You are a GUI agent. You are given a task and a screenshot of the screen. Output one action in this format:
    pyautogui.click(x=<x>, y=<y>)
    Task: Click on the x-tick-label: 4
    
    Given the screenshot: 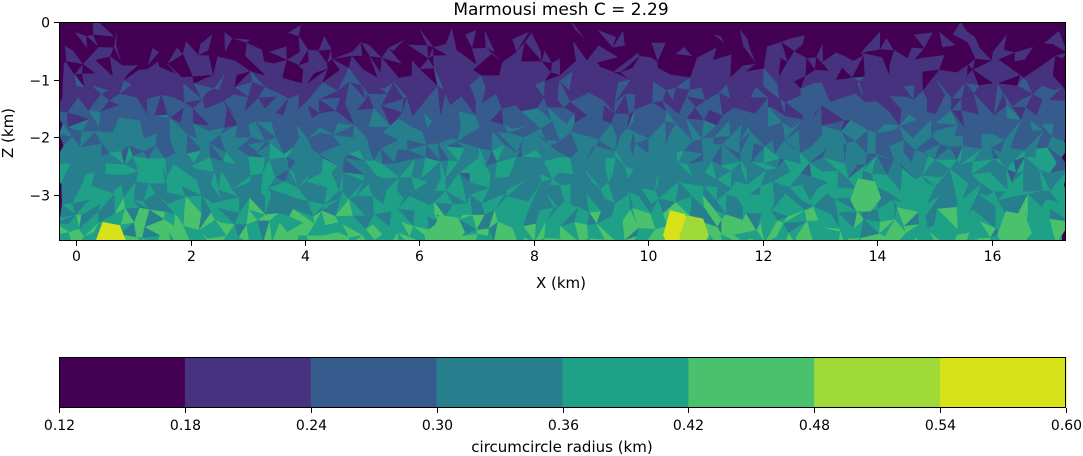 What is the action you would take?
    pyautogui.click(x=305, y=257)
    